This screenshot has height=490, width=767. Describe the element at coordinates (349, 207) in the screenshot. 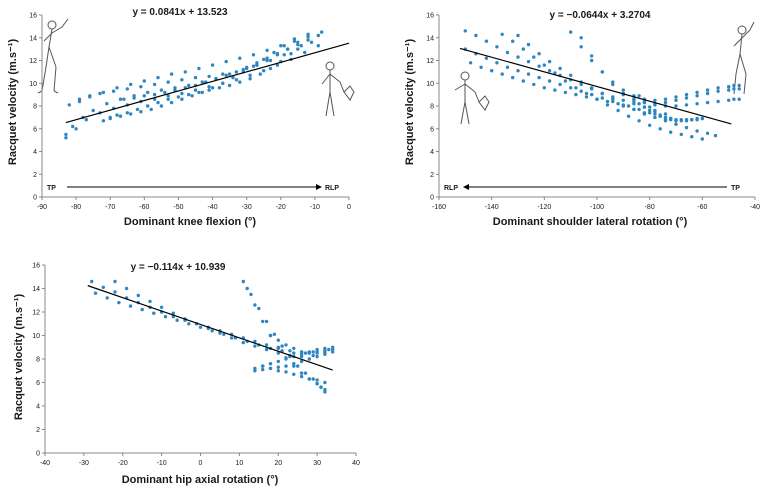

I see `knee-x-tick-label: 0` at that location.